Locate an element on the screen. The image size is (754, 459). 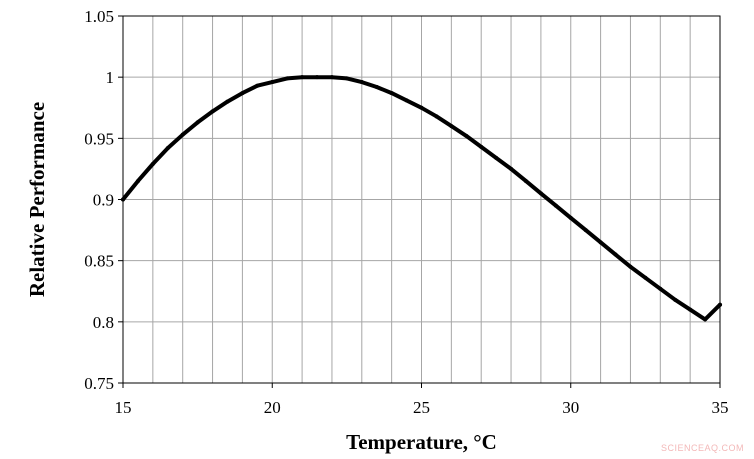
y-tick-label: 1 is located at coordinates (110, 77).